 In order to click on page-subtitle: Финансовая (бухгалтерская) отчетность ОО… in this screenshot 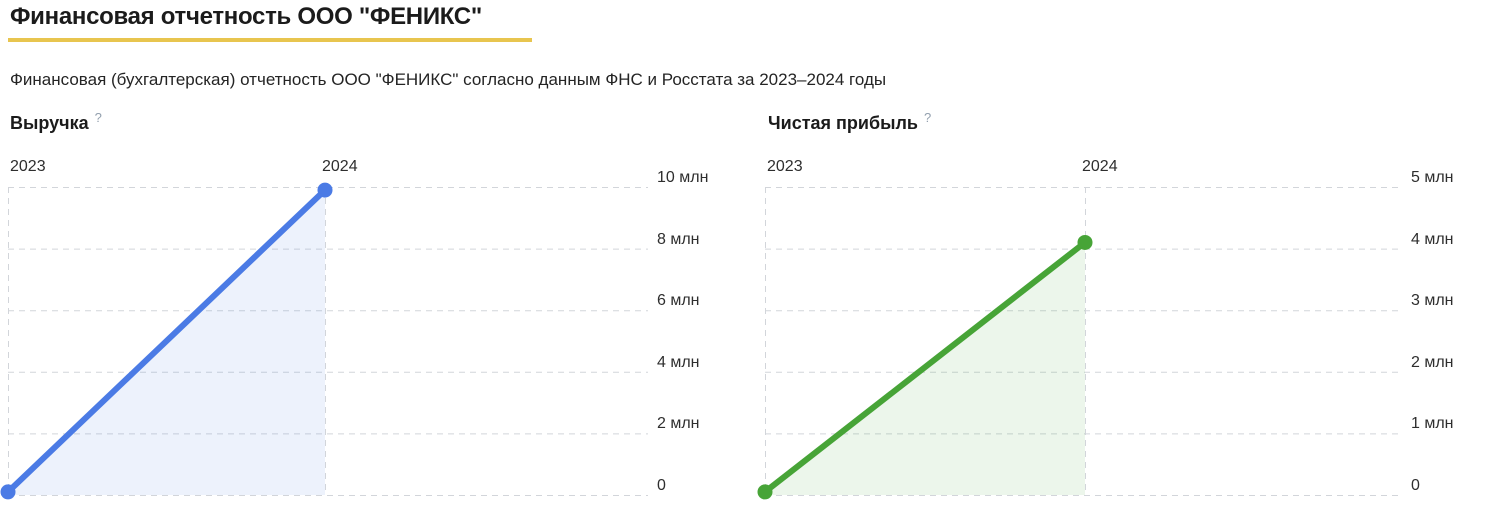, I will do `click(448, 79)`.